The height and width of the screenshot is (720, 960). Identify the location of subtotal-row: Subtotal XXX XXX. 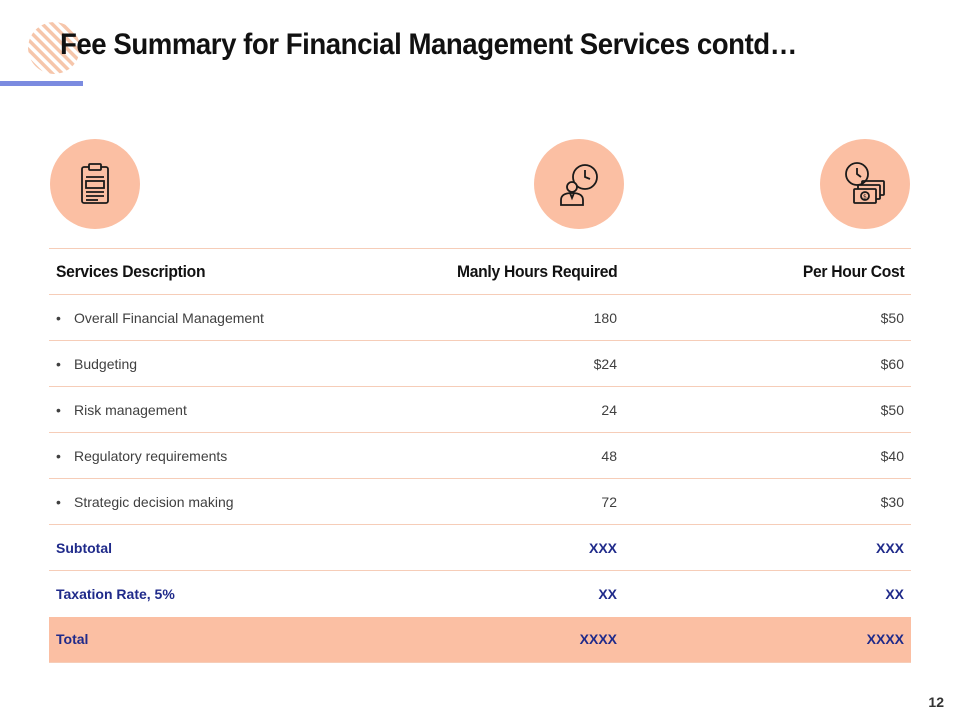
(480, 547).